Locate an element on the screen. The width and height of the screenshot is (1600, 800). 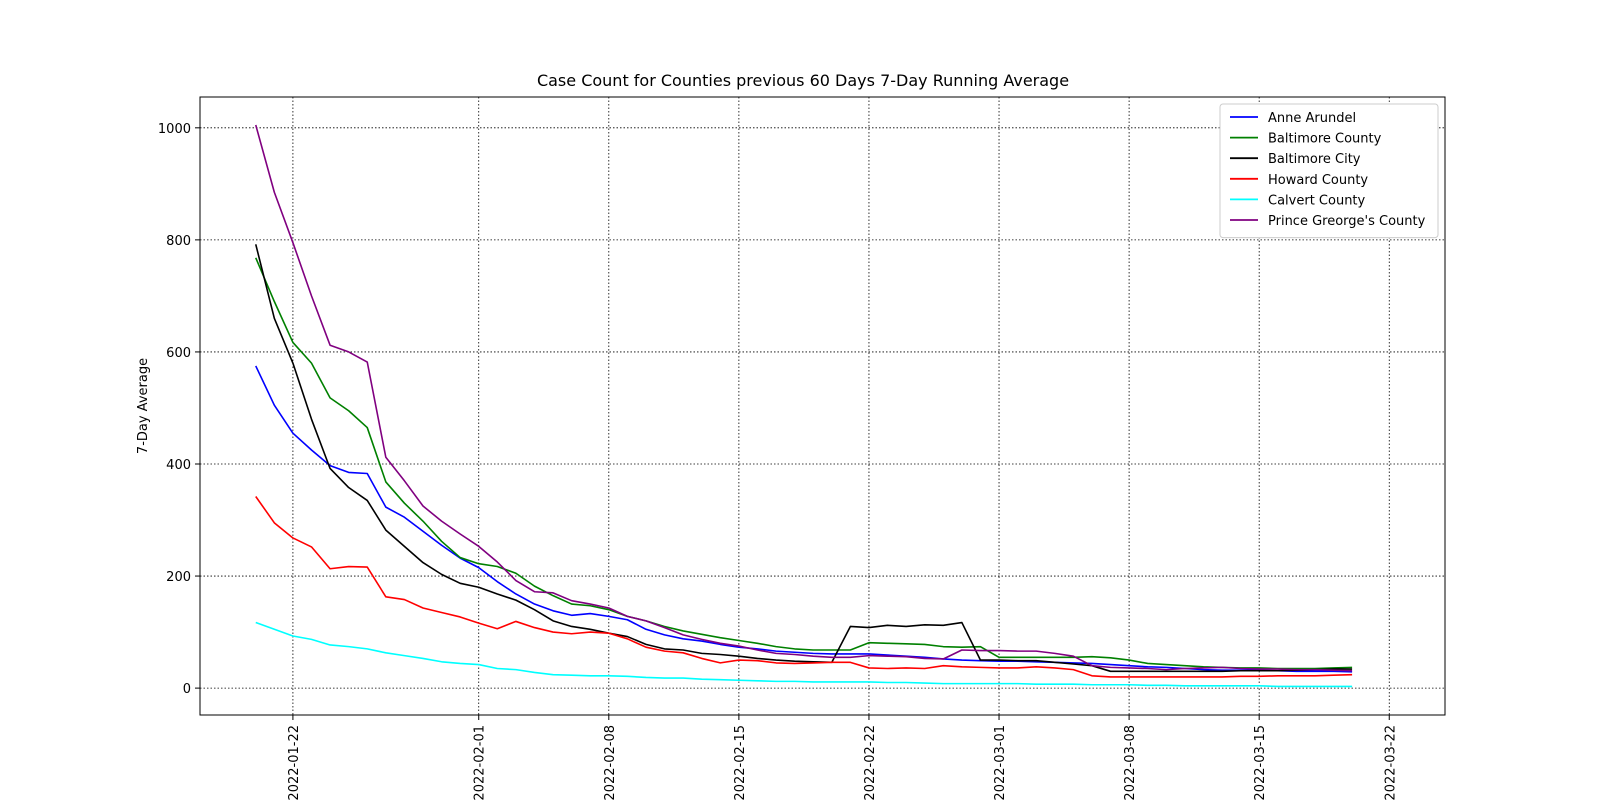
legend-label: Baltimore County is located at coordinates (1325, 139).